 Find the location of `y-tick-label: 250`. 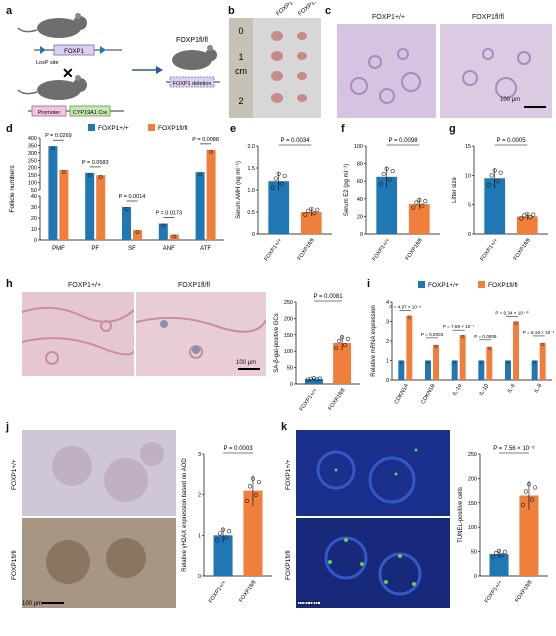

y-tick-label: 250 is located at coordinates (288, 303).